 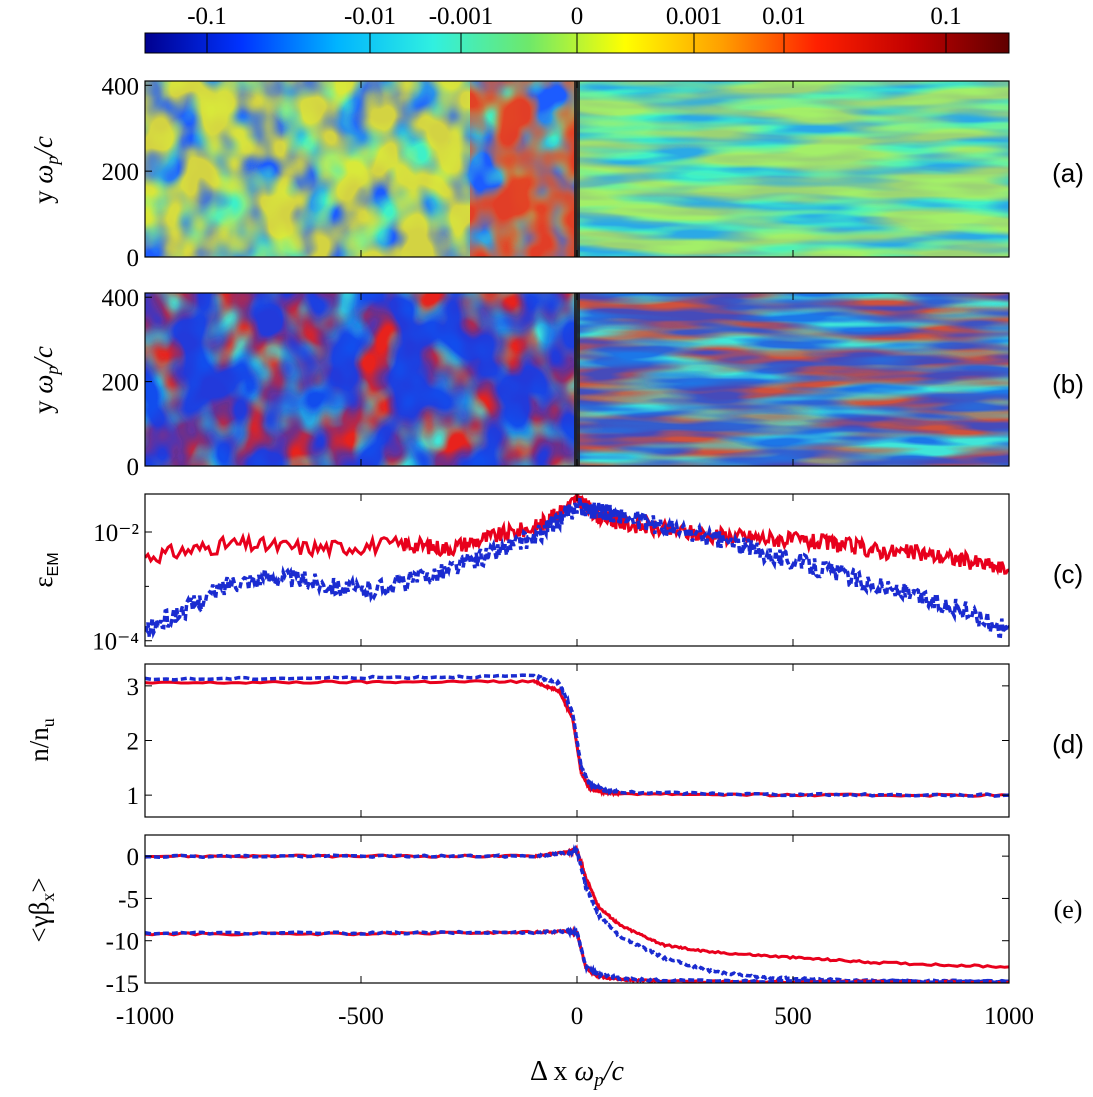 I want to click on panel-c, so click(x=577, y=570).